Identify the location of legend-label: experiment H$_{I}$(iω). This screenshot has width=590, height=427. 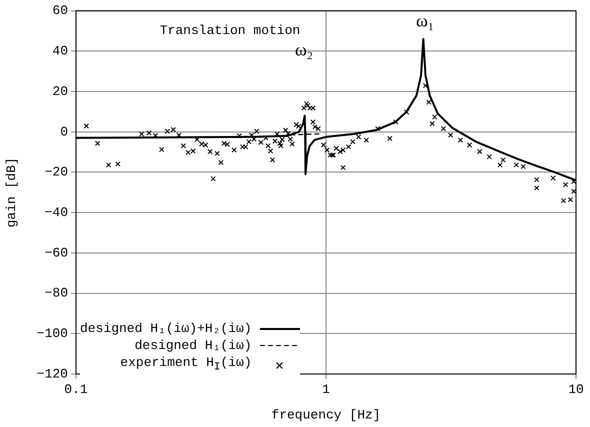
(186, 365).